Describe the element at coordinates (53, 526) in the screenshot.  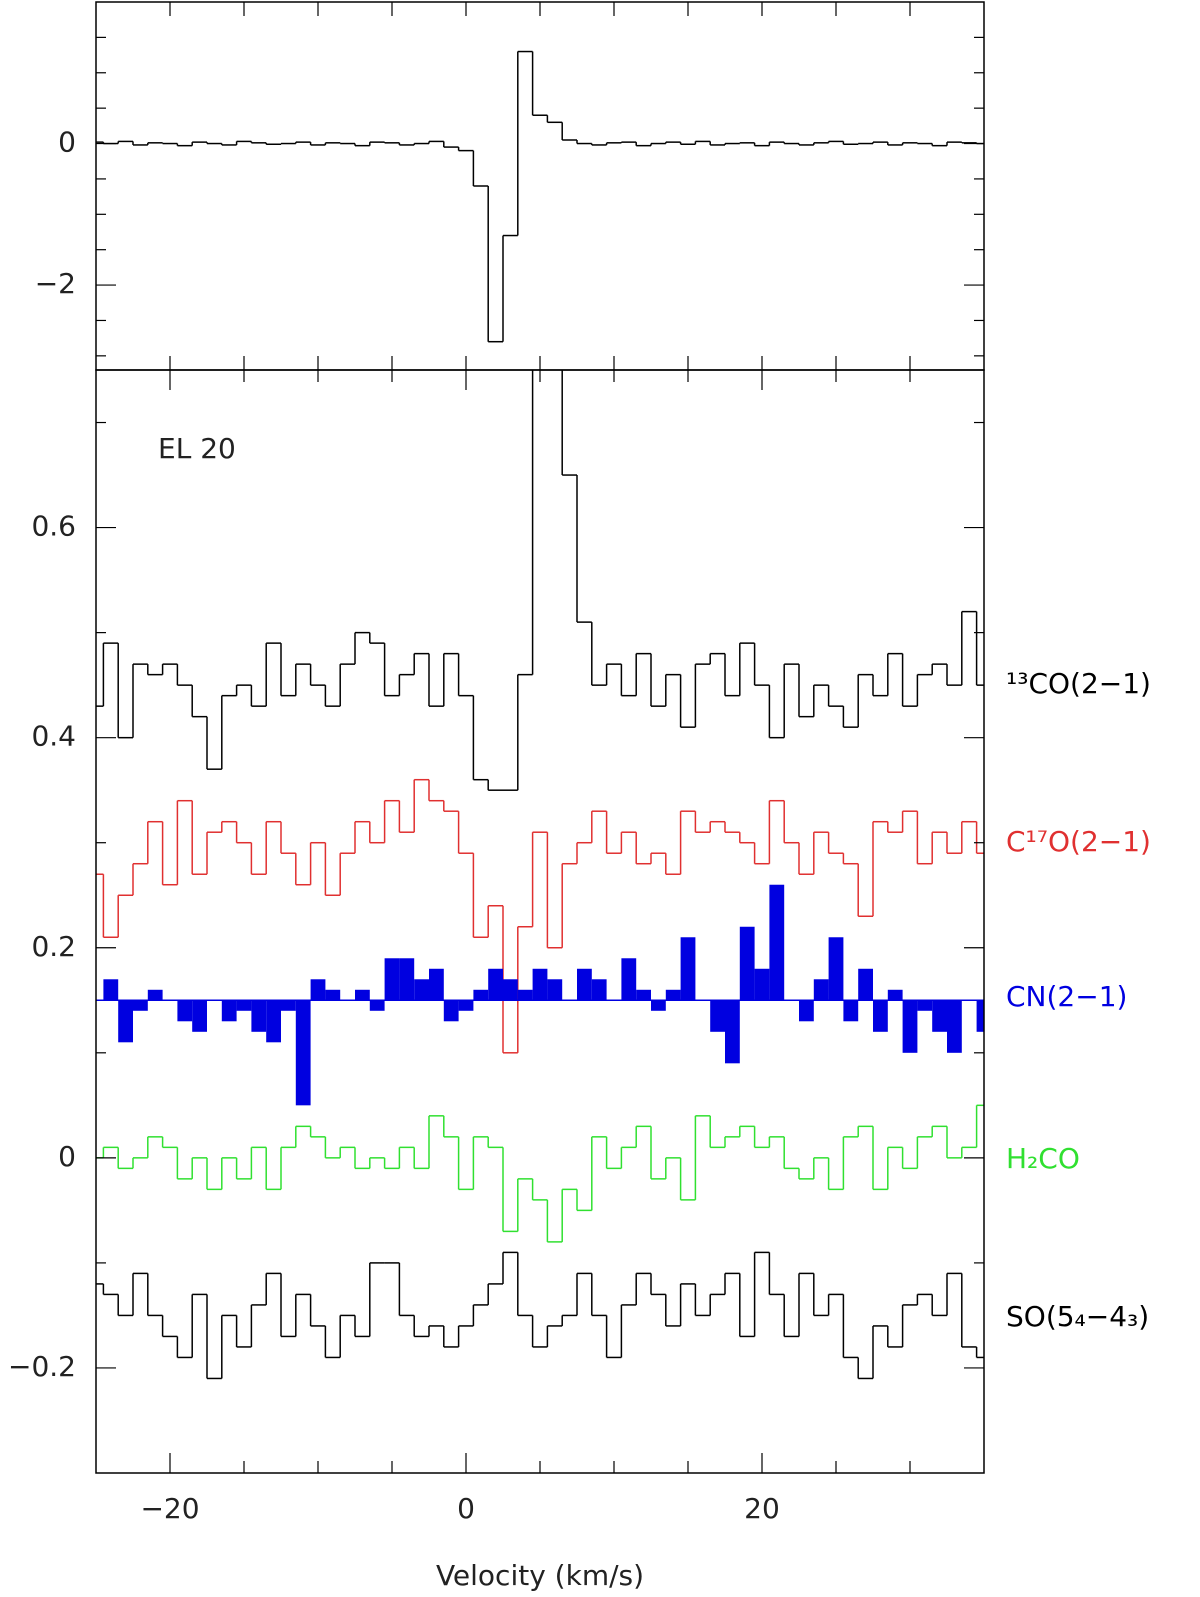
I see `y-tick-label: 0.6` at that location.